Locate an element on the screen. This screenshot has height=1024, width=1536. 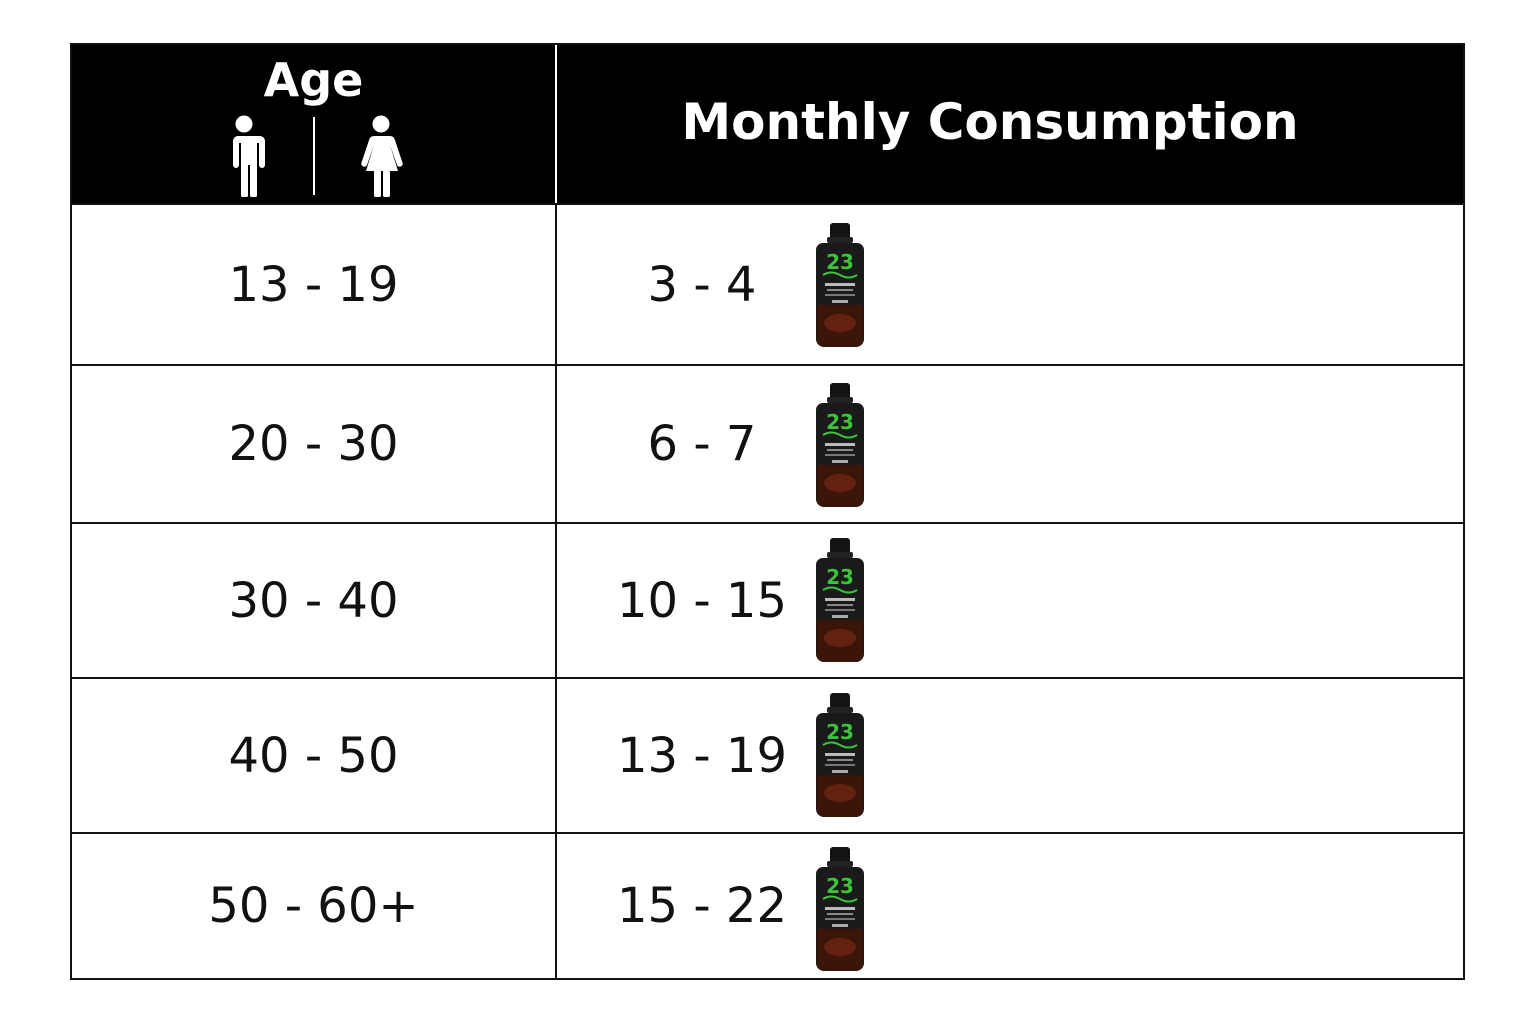
age-range: 20 - 30 is located at coordinates (313, 444).